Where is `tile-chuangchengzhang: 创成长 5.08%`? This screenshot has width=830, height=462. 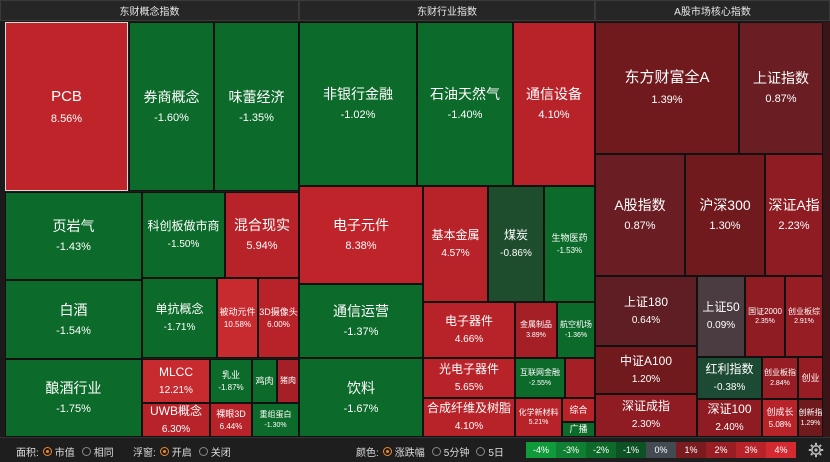 tile-chuangchengzhang: 创成长 5.08% is located at coordinates (780, 418).